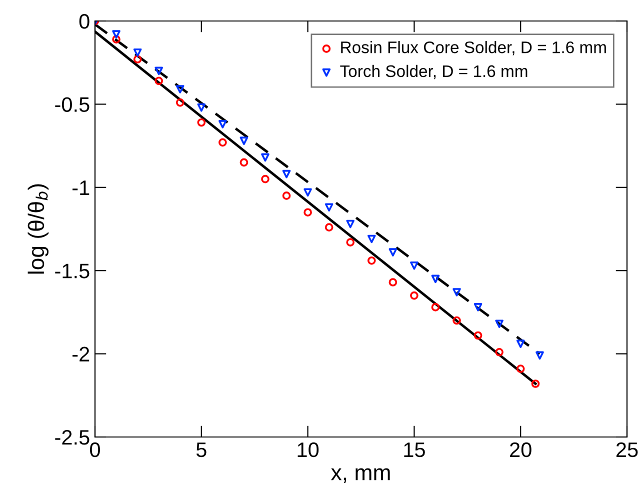 The width and height of the screenshot is (642, 496). I want to click on y-tick-label: -2, so click(81, 354).